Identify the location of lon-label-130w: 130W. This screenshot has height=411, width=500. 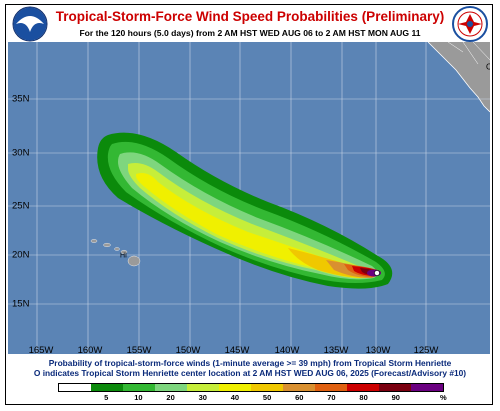
(378, 350).